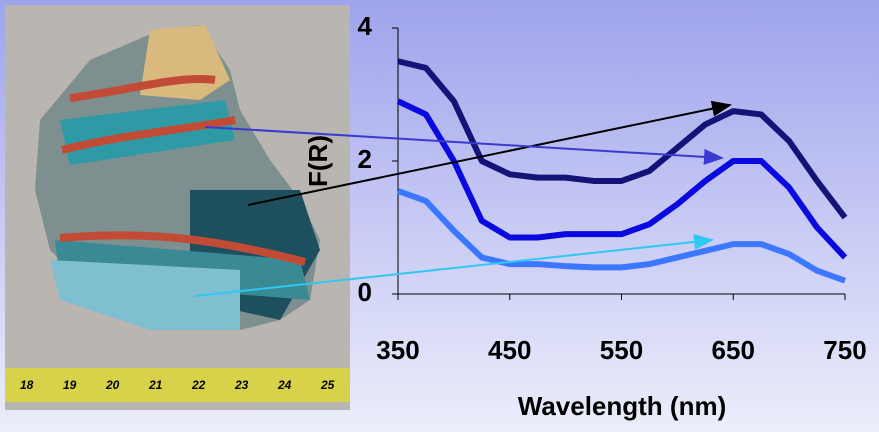  Describe the element at coordinates (318, 161) in the screenshot. I see `y-axis-label: F(R)` at that location.